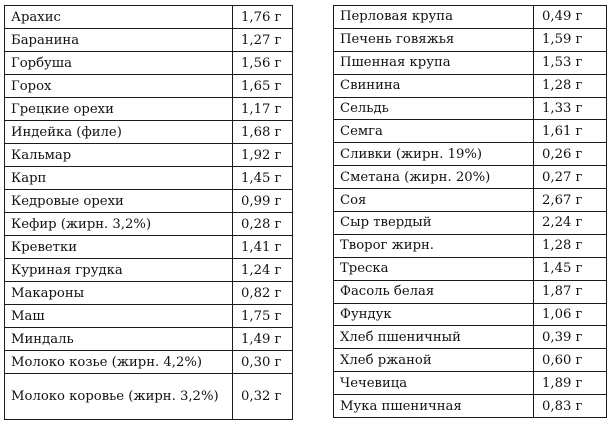 Image resolution: width=613 pixels, height=429 pixels. What do you see at coordinates (118, 224) in the screenshot?
I see `food-name: Кефир (жирн. 3,2%)` at bounding box center [118, 224].